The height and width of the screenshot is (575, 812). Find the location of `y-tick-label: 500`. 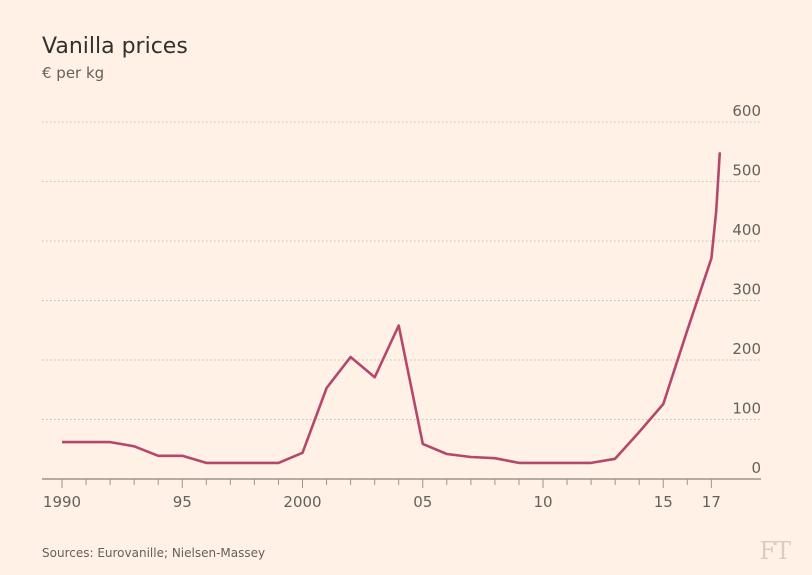

y-tick-label: 500 is located at coordinates (746, 171).